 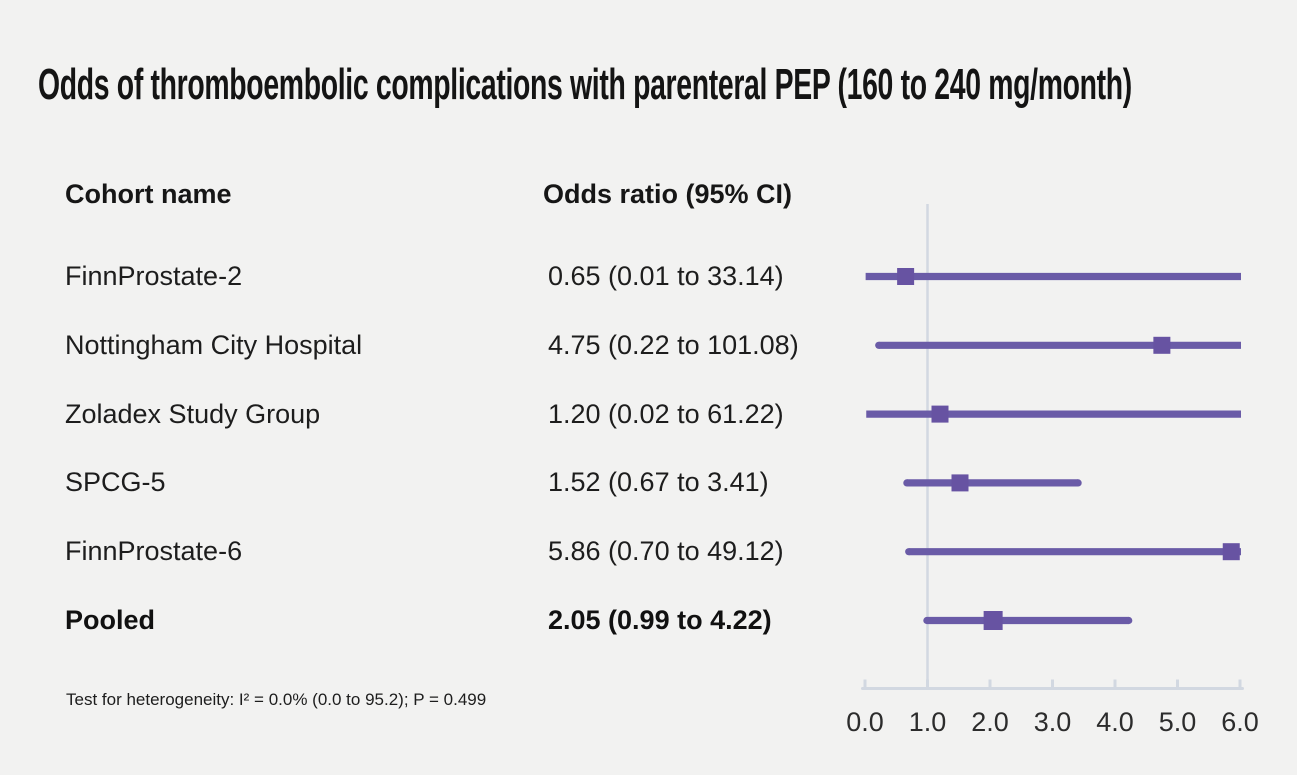 What do you see at coordinates (193, 413) in the screenshot?
I see `cohort-name: Zoladex Study Group` at bounding box center [193, 413].